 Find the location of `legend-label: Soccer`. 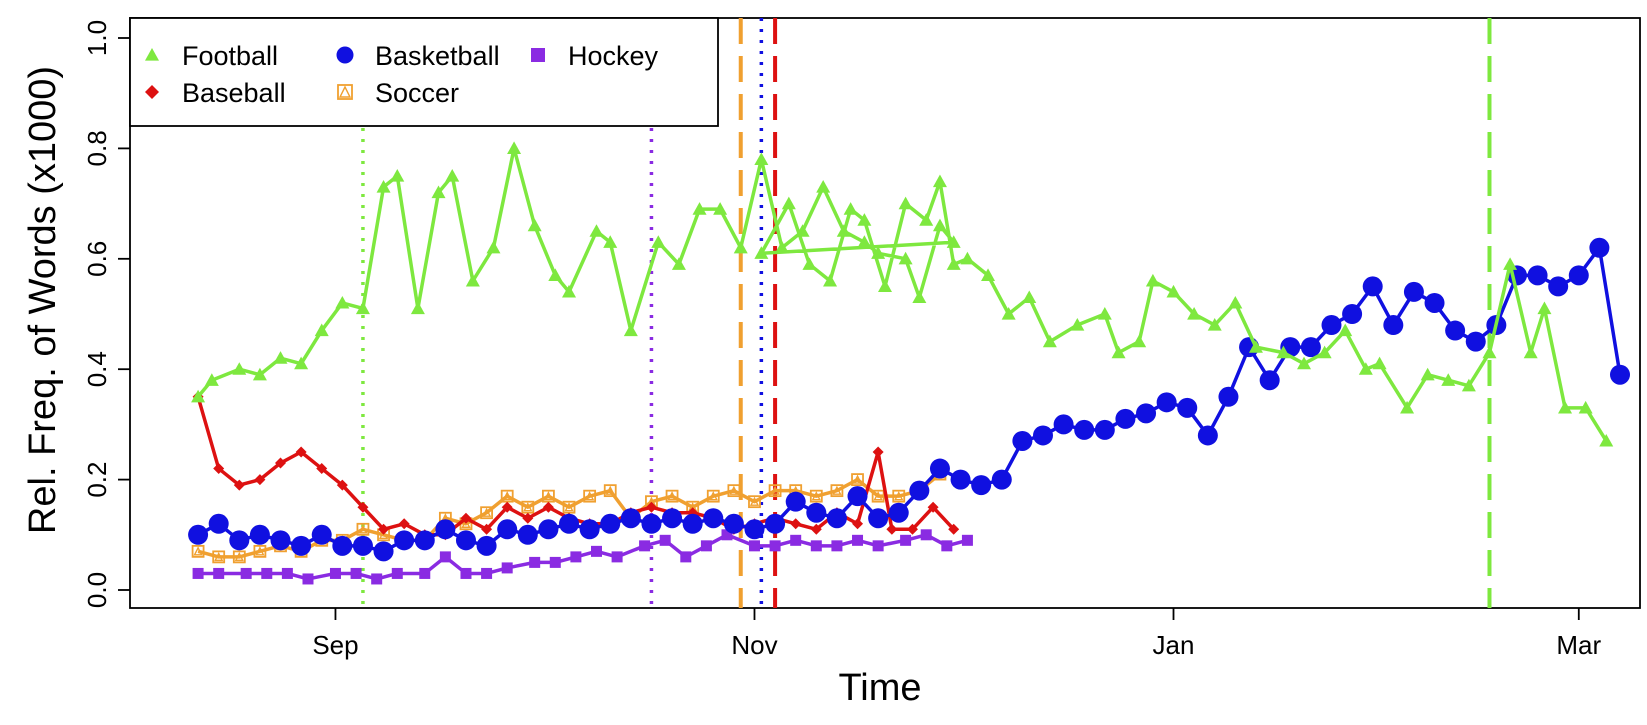

legend-label: Soccer is located at coordinates (417, 93).